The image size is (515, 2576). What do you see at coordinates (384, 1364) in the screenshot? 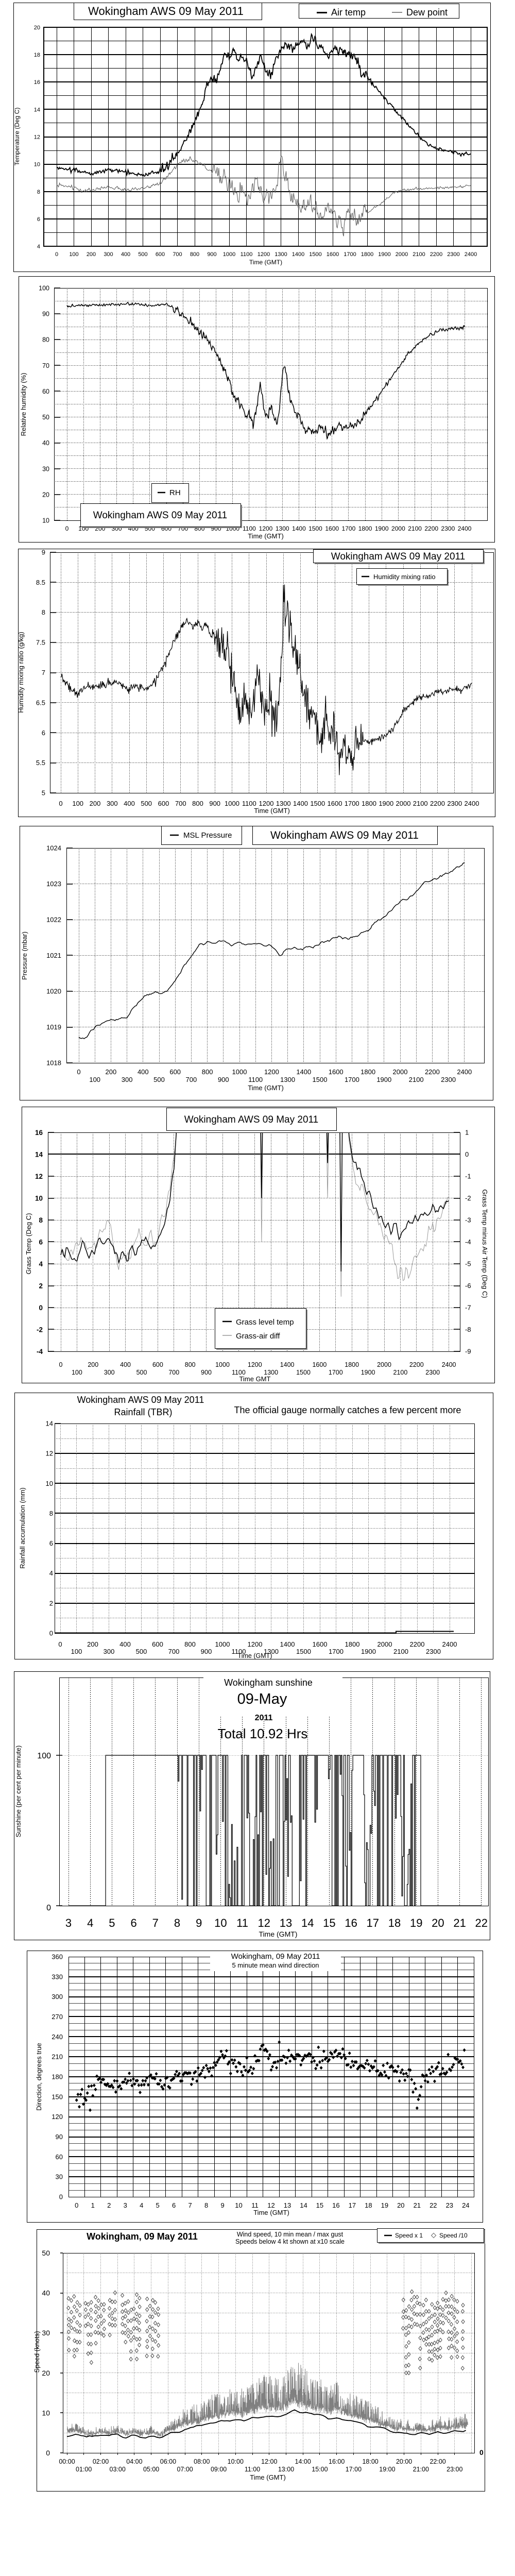
I see `svg-text: 2000` at bounding box center [384, 1364].